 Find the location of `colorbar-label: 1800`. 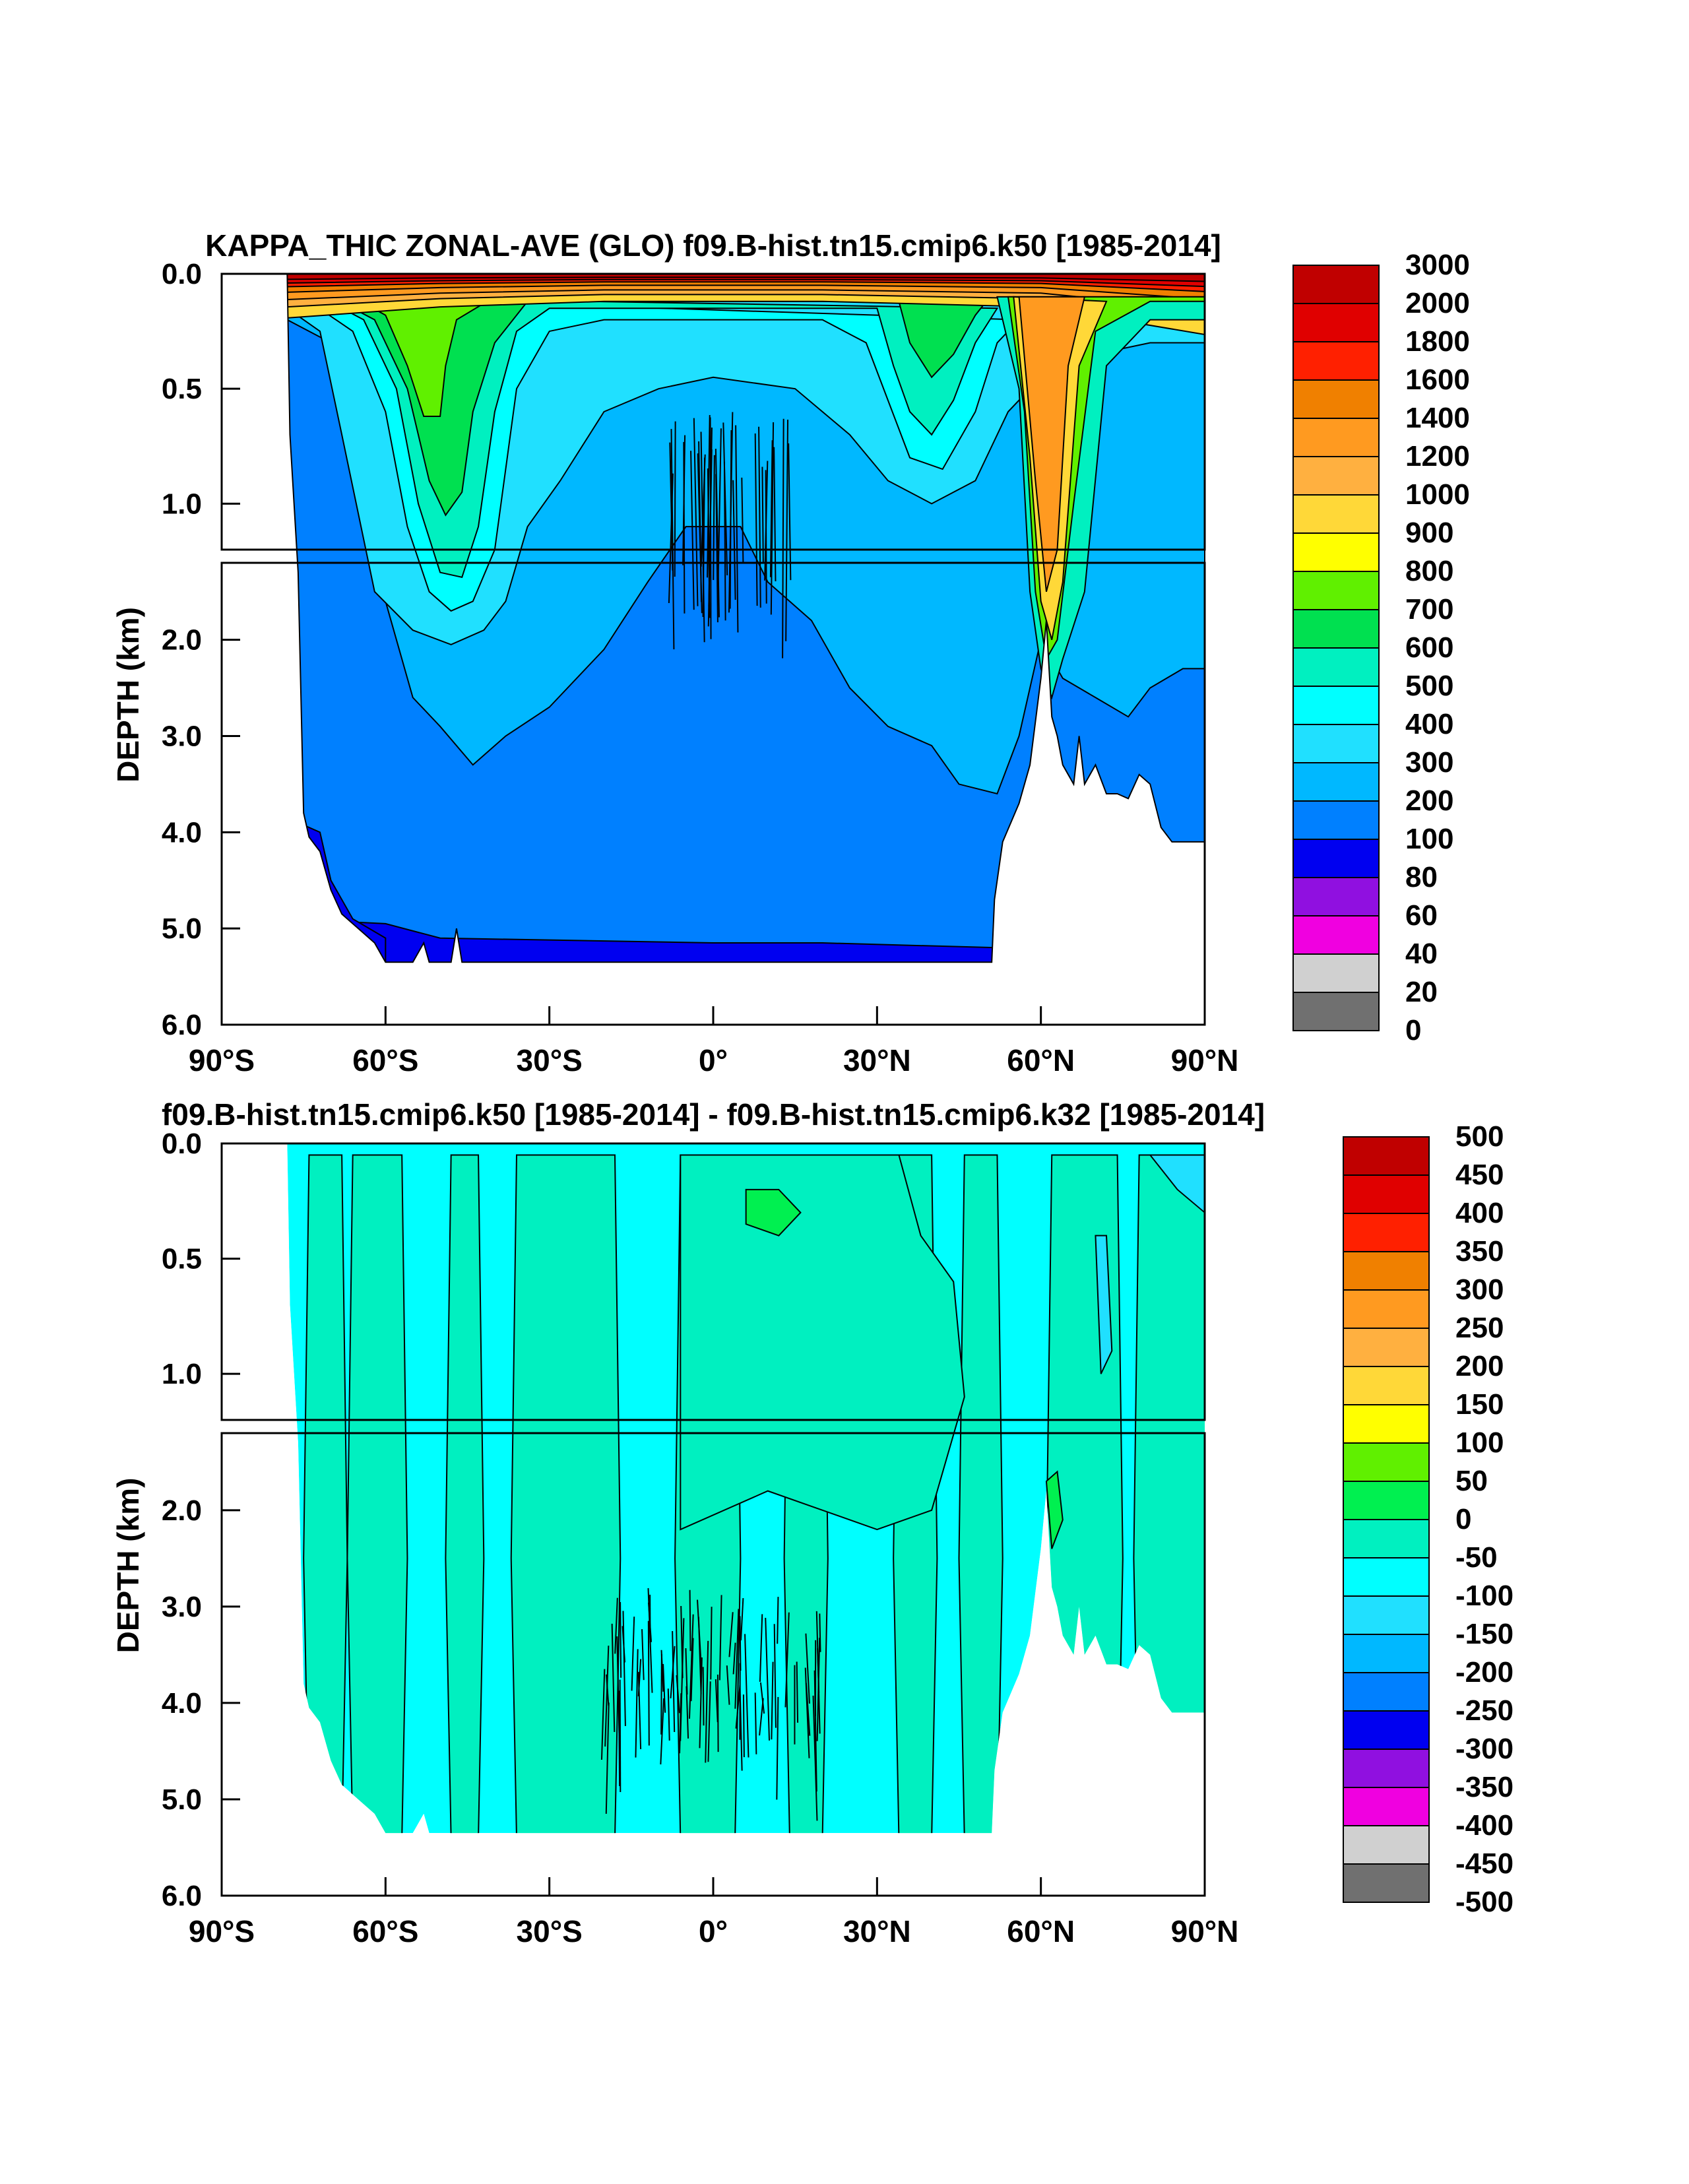

colorbar-label: 1800 is located at coordinates (1438, 341).